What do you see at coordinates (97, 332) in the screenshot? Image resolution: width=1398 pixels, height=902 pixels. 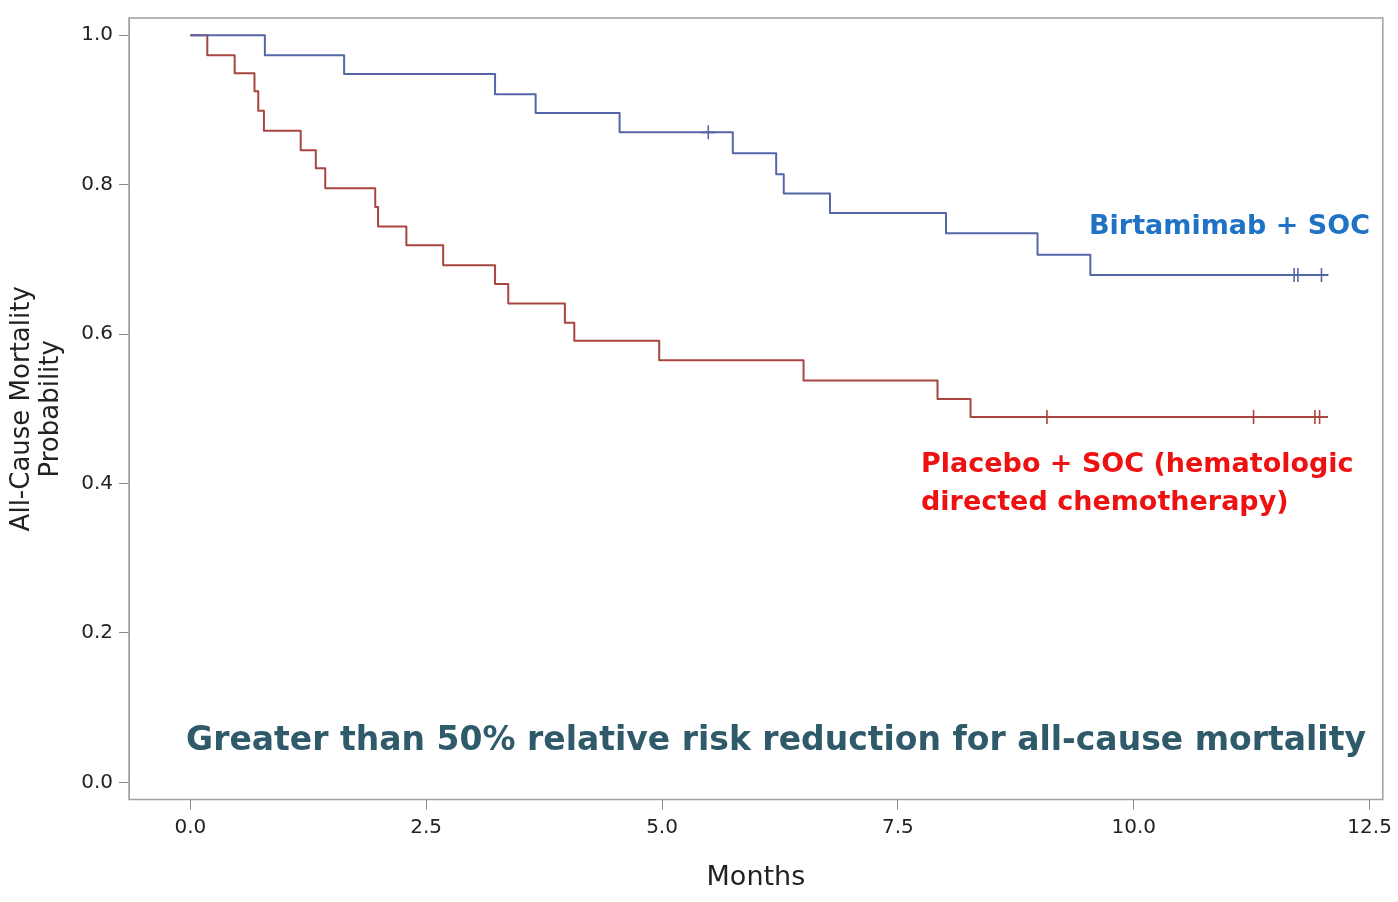 I see `y-tick-label: 0.6` at bounding box center [97, 332].